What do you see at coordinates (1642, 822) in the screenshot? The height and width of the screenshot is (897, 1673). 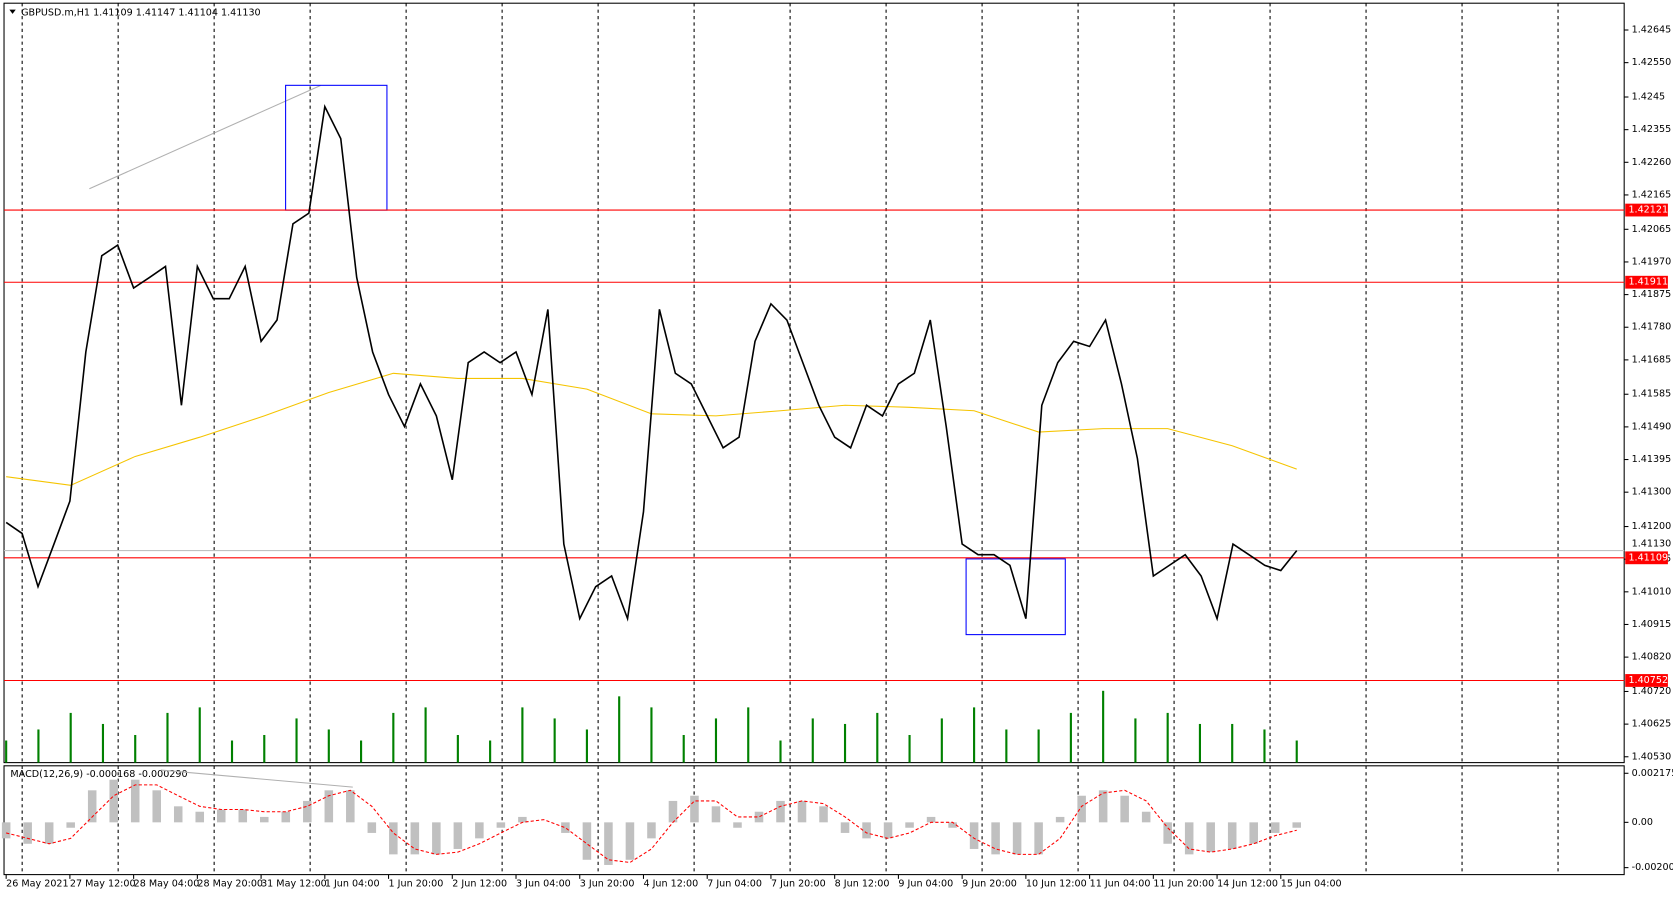 I see `y-tick-label: 0.00` at bounding box center [1642, 822].